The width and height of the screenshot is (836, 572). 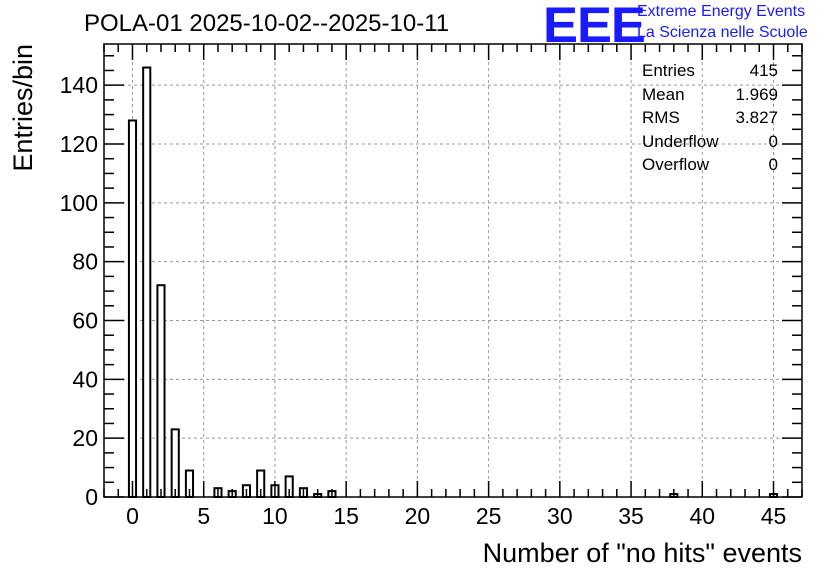 I want to click on stat-row-entries: Entries 415, so click(x=710, y=71).